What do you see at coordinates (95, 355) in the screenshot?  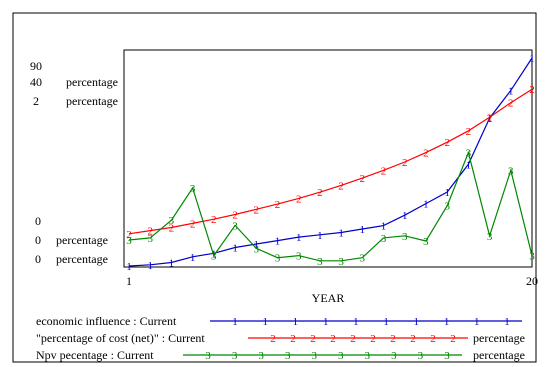 I see `legend-label-series-3: Npv pecentage : Current` at bounding box center [95, 355].